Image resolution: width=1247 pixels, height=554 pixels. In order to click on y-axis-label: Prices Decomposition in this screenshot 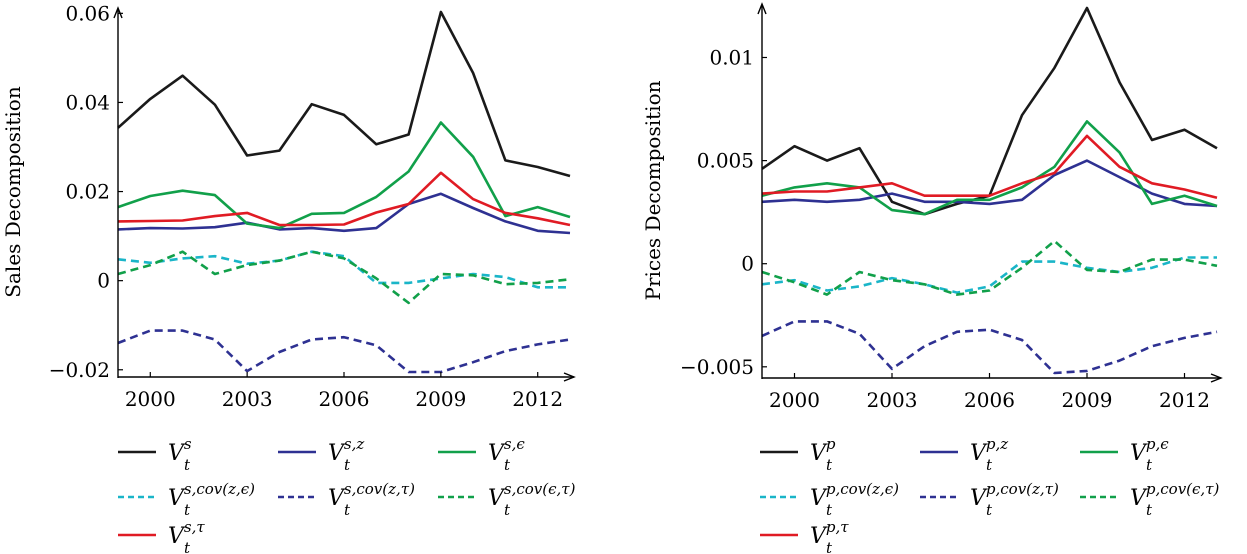, I will do `click(653, 190)`.